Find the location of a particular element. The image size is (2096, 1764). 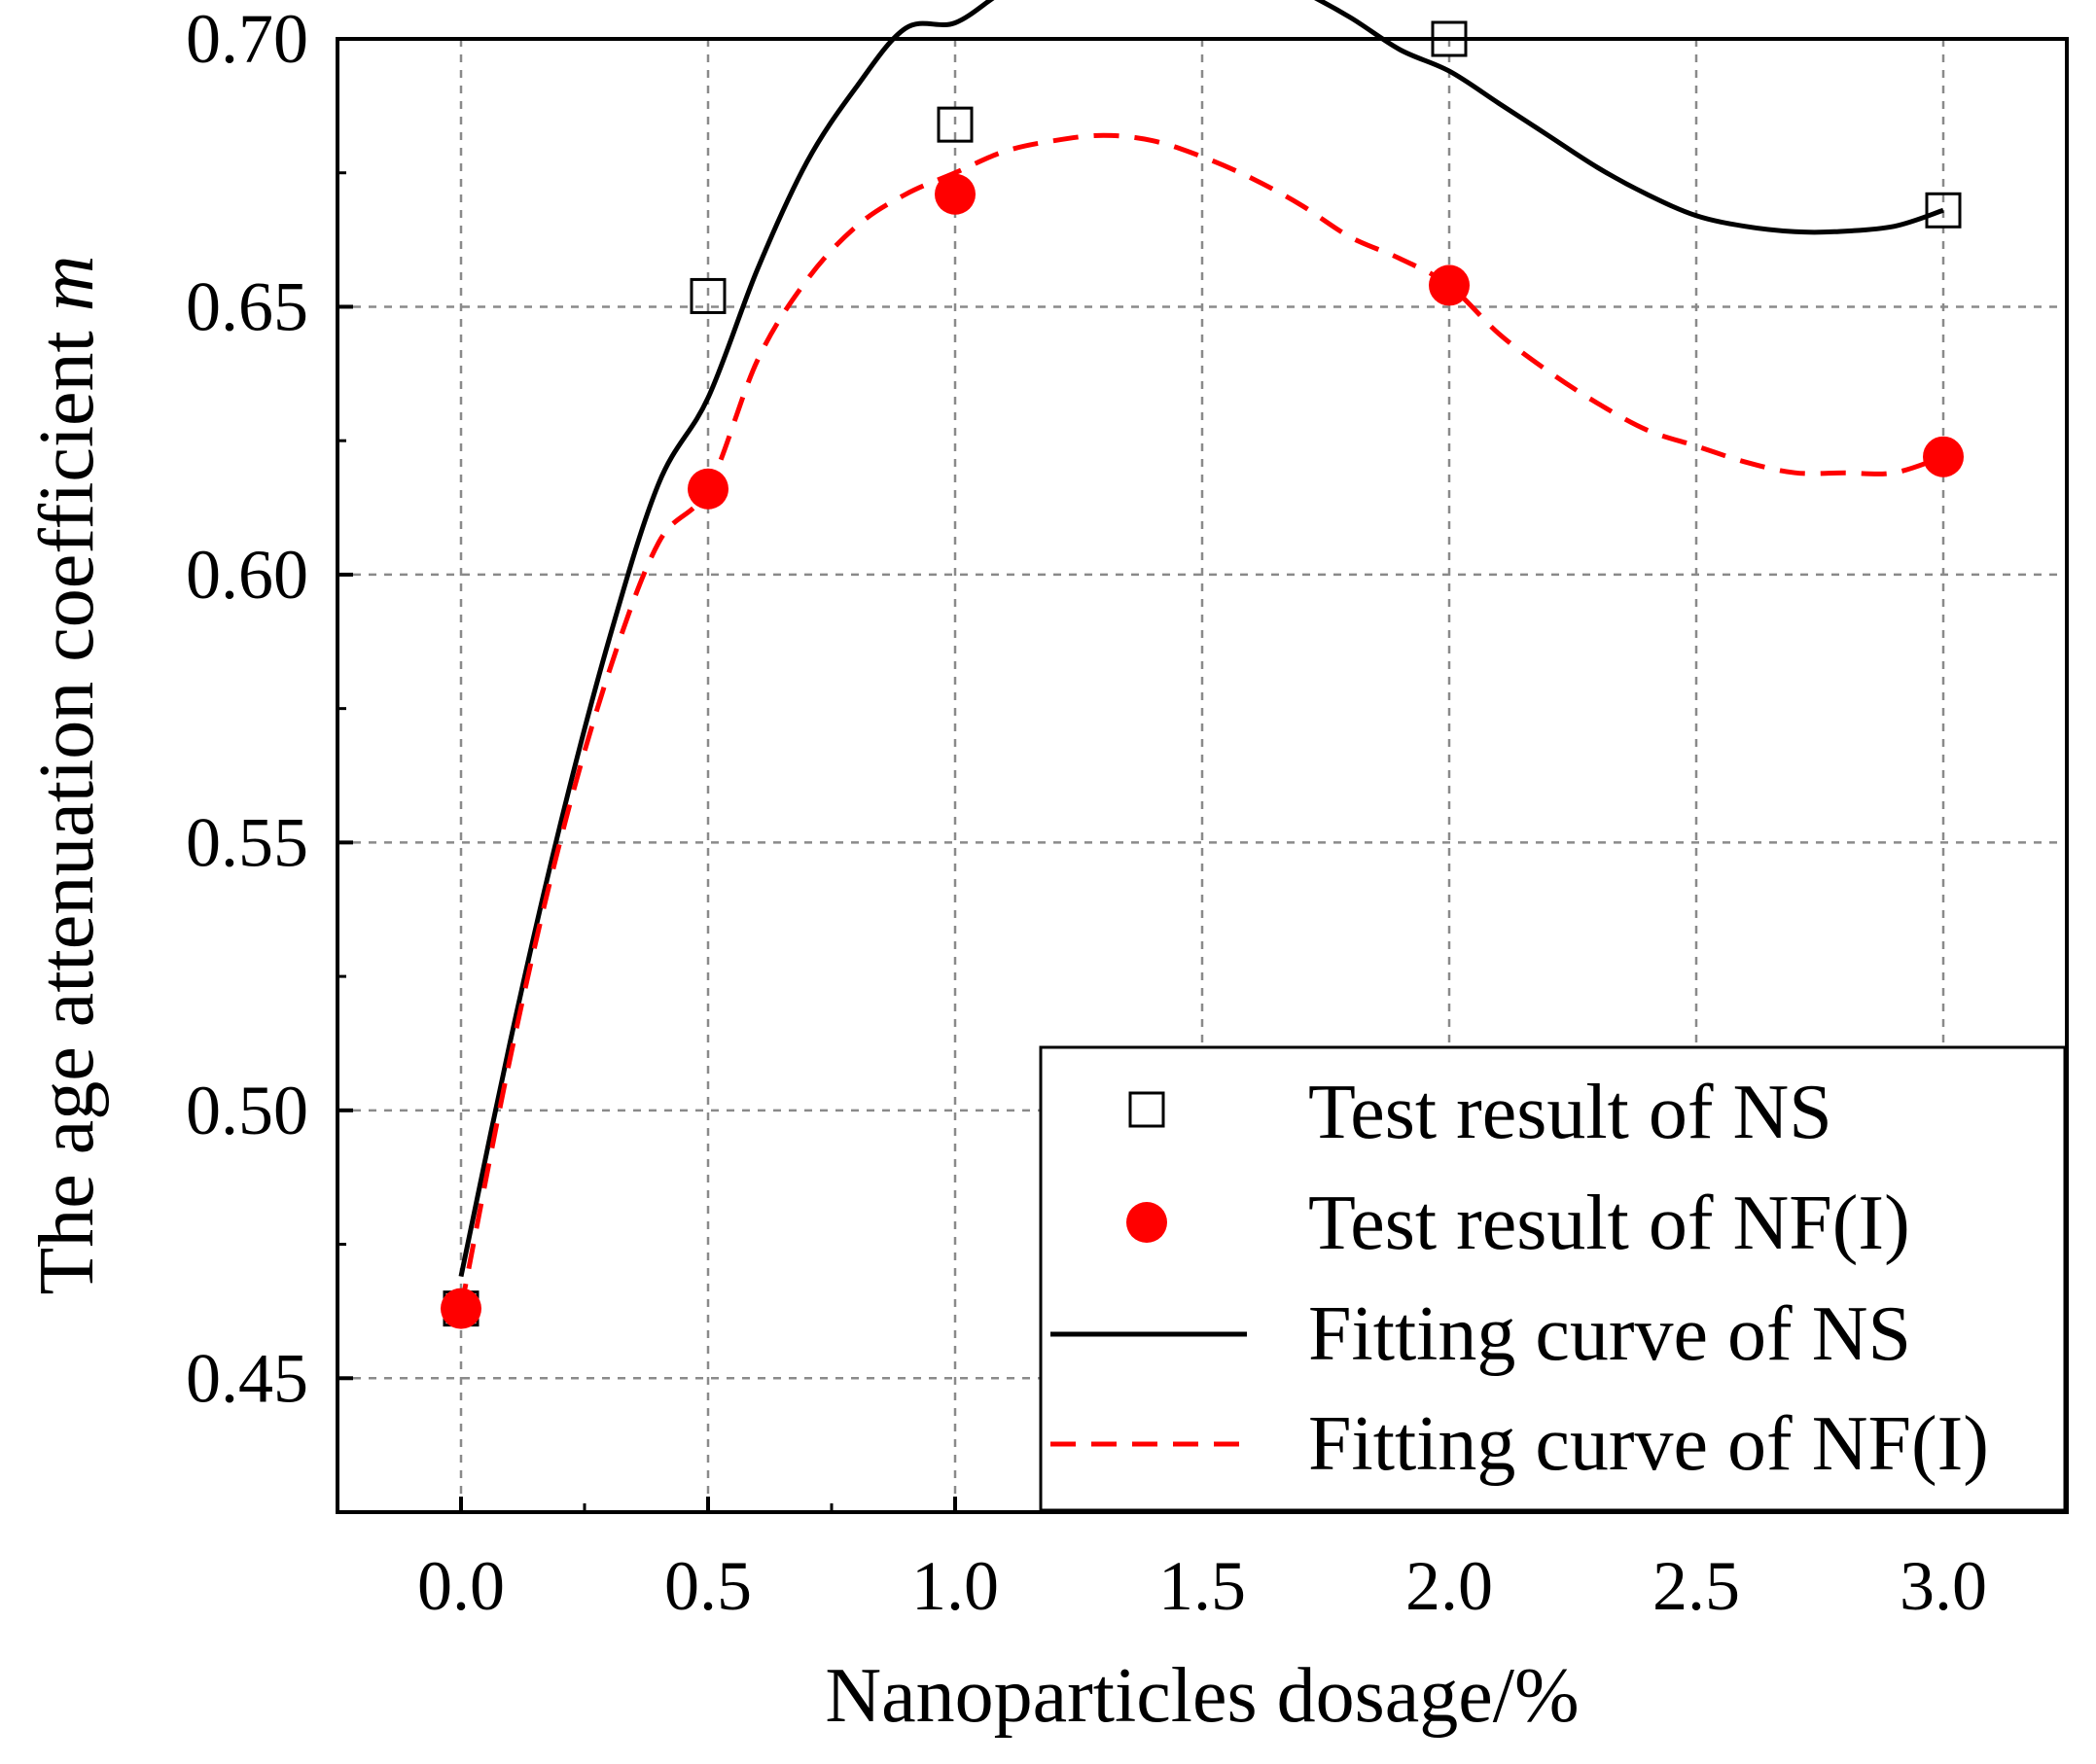

legend-box is located at coordinates (1553, 1278).